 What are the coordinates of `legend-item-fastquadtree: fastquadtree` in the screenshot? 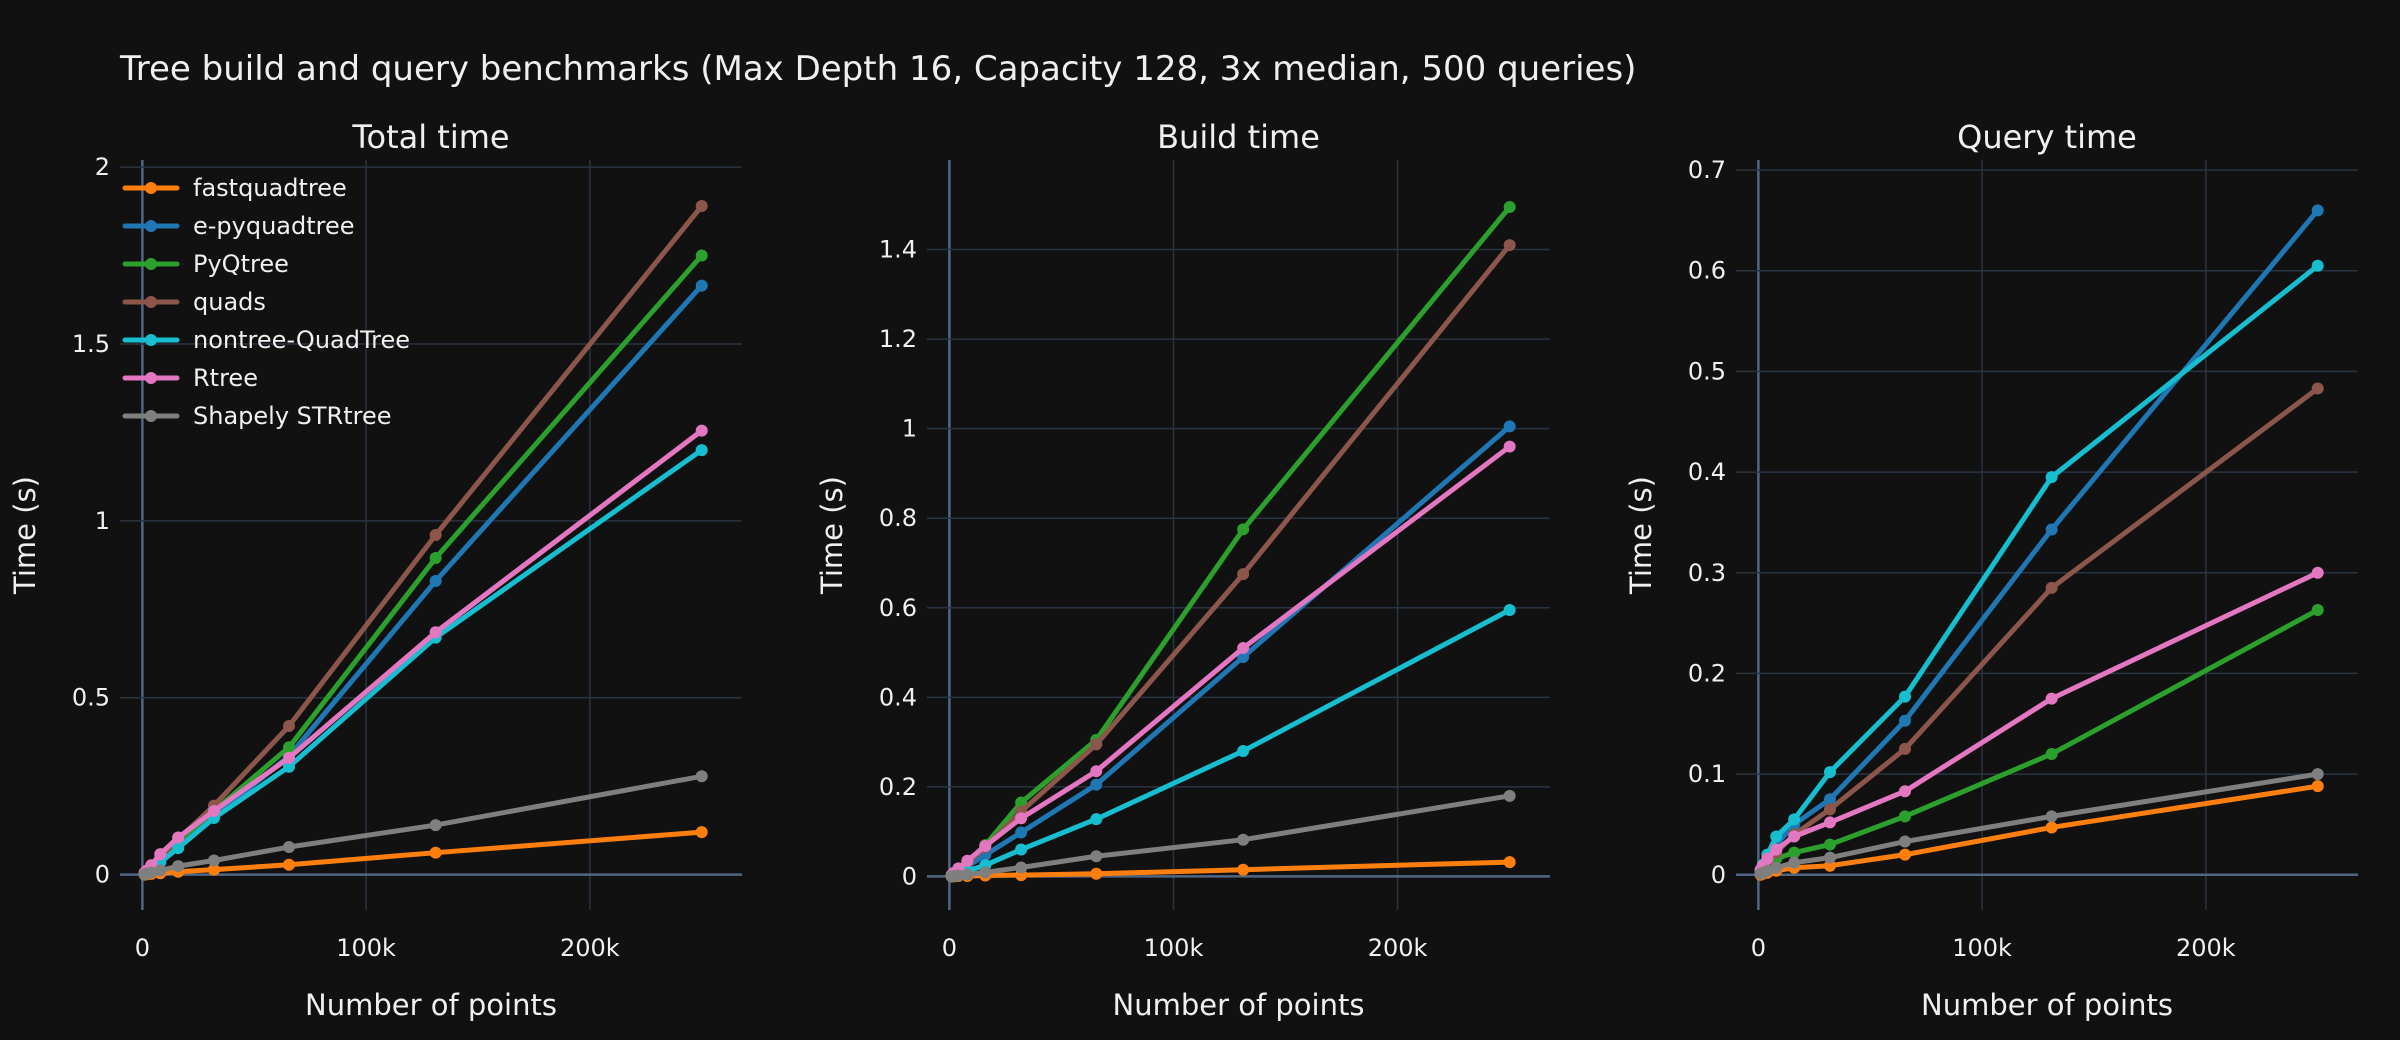 It's located at (234, 188).